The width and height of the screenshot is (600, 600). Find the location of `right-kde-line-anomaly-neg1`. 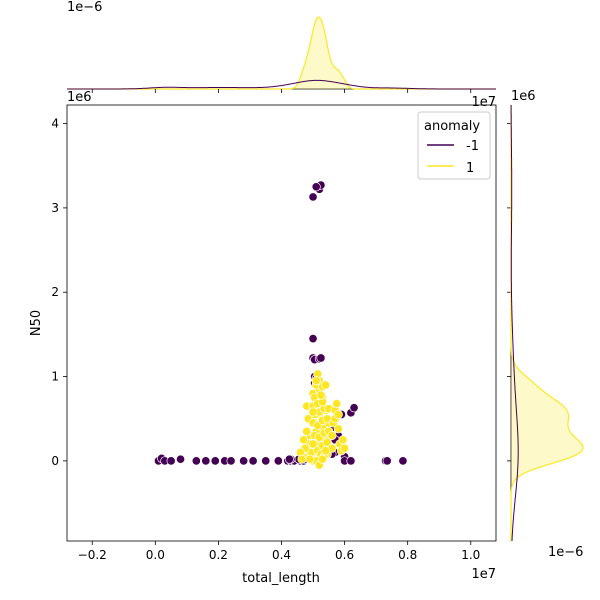

right-kde-line-anomaly-neg1 is located at coordinates (514, 323).